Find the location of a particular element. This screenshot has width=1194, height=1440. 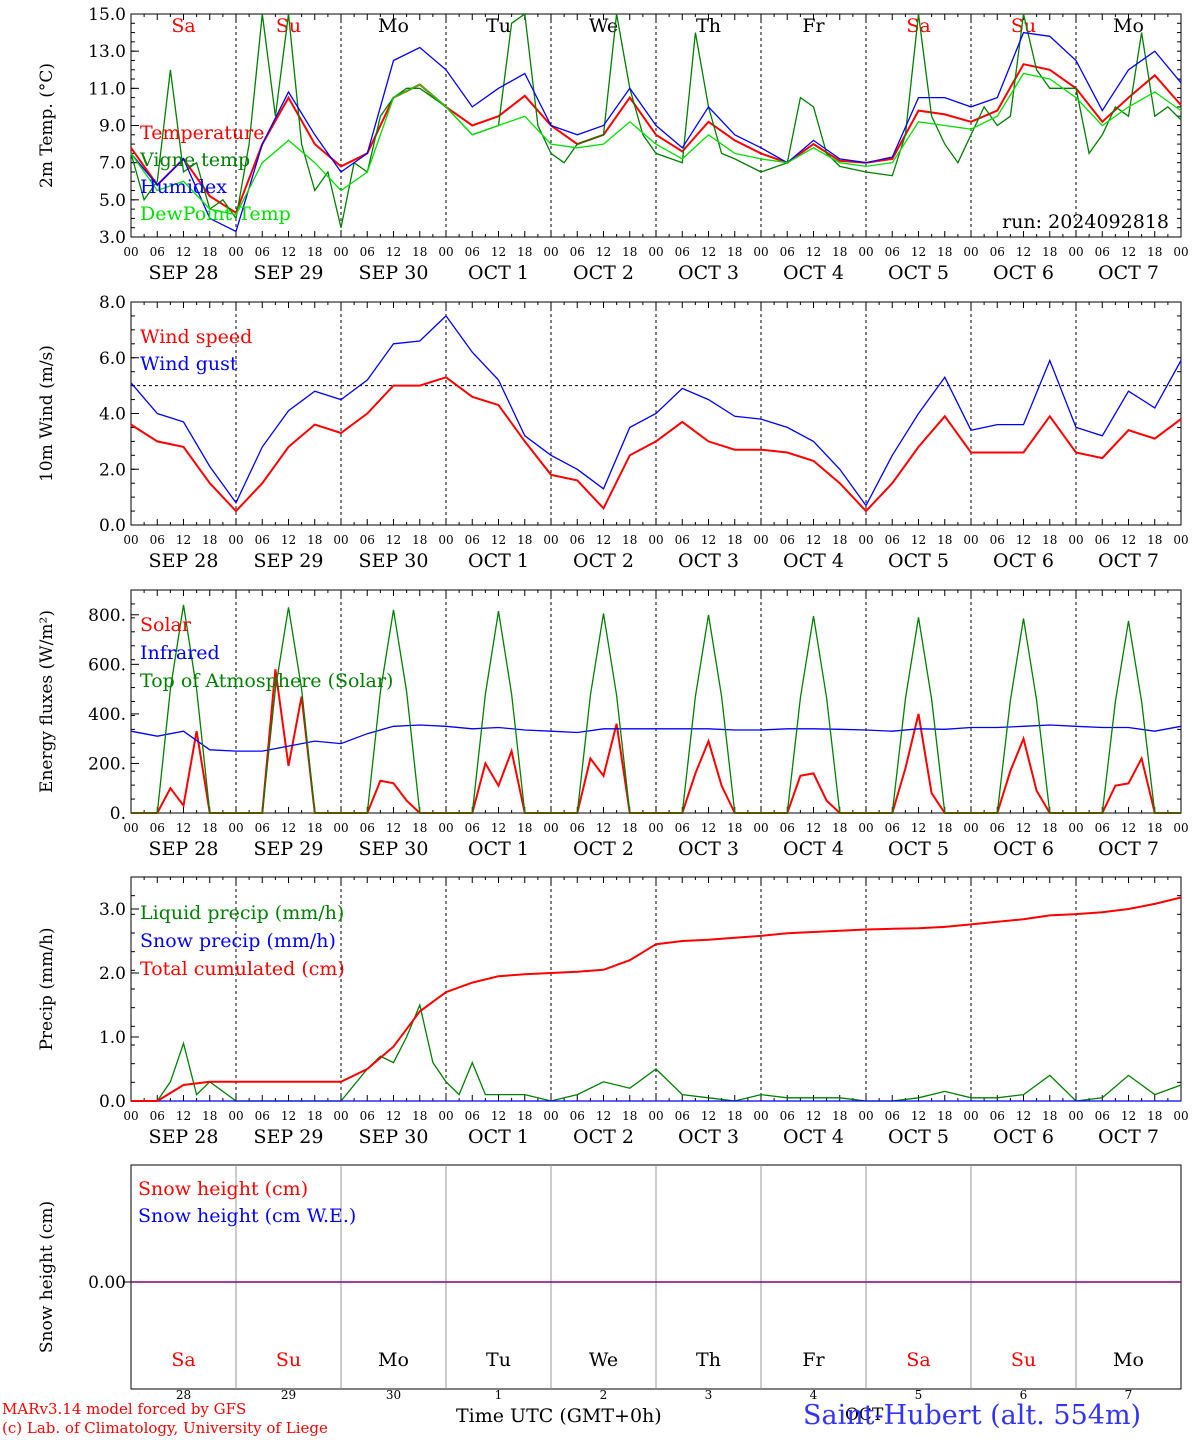

y-tick-label: 400. is located at coordinates (107, 715).